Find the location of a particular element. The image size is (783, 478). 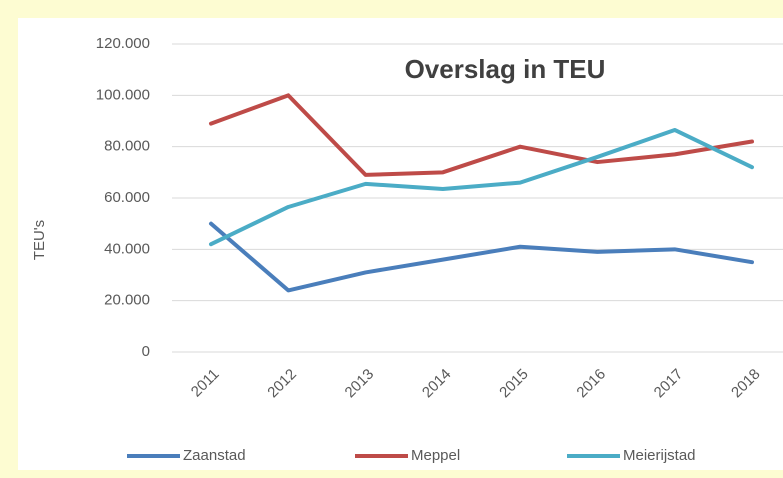

y-tick-label: 0 is located at coordinates (146, 351).